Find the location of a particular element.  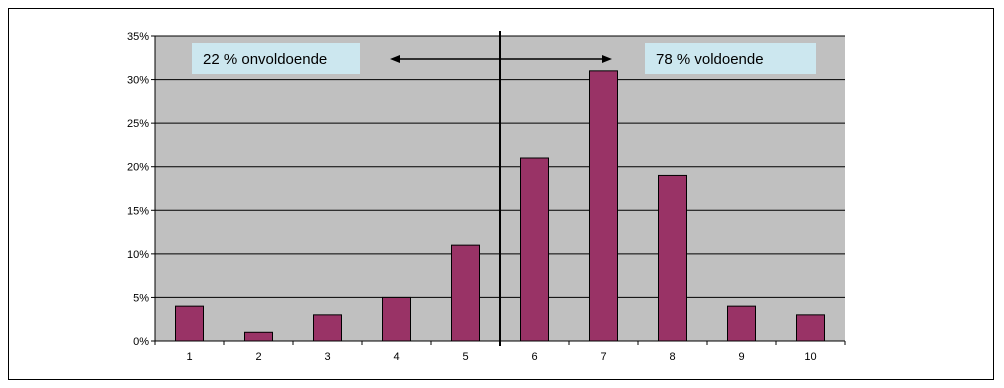

y-tick-label: 15% is located at coordinates (138, 211).